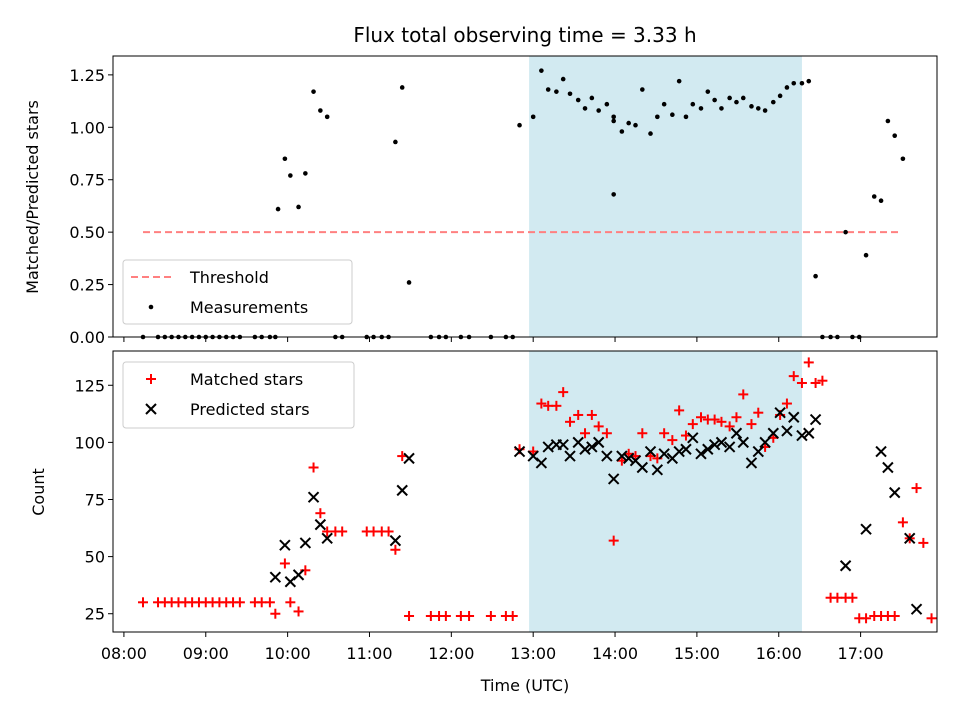 The height and width of the screenshot is (720, 960). Describe the element at coordinates (124, 653) in the screenshot. I see `x-tick-label: 08:00` at that location.